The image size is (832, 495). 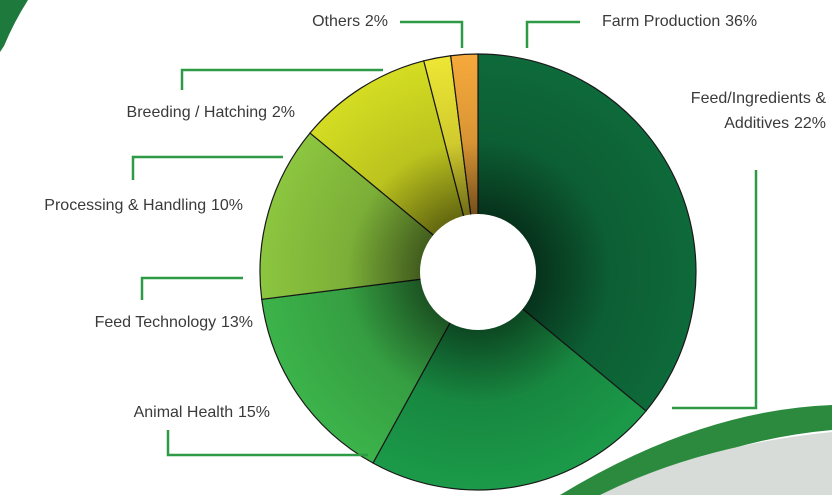 I want to click on label-name: Processing & Handling, so click(x=125, y=205).